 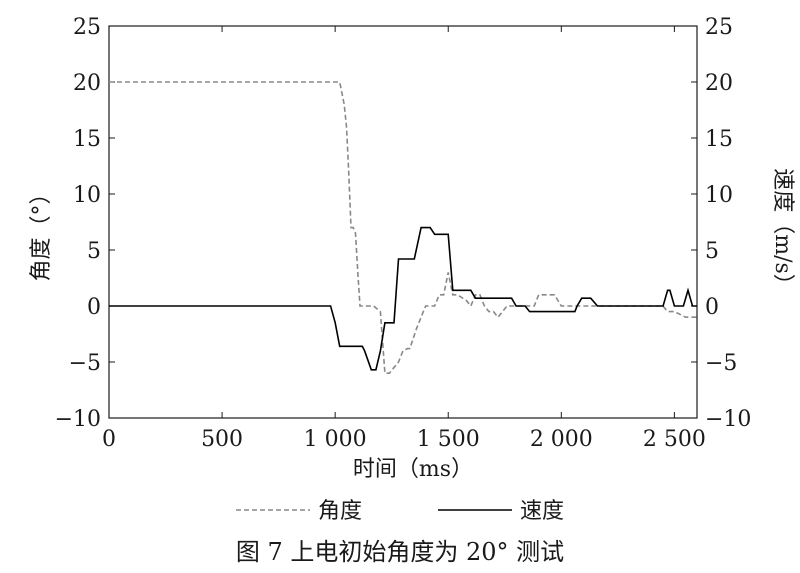 What do you see at coordinates (400, 511) in the screenshot?
I see `legend: 角度 速度` at bounding box center [400, 511].